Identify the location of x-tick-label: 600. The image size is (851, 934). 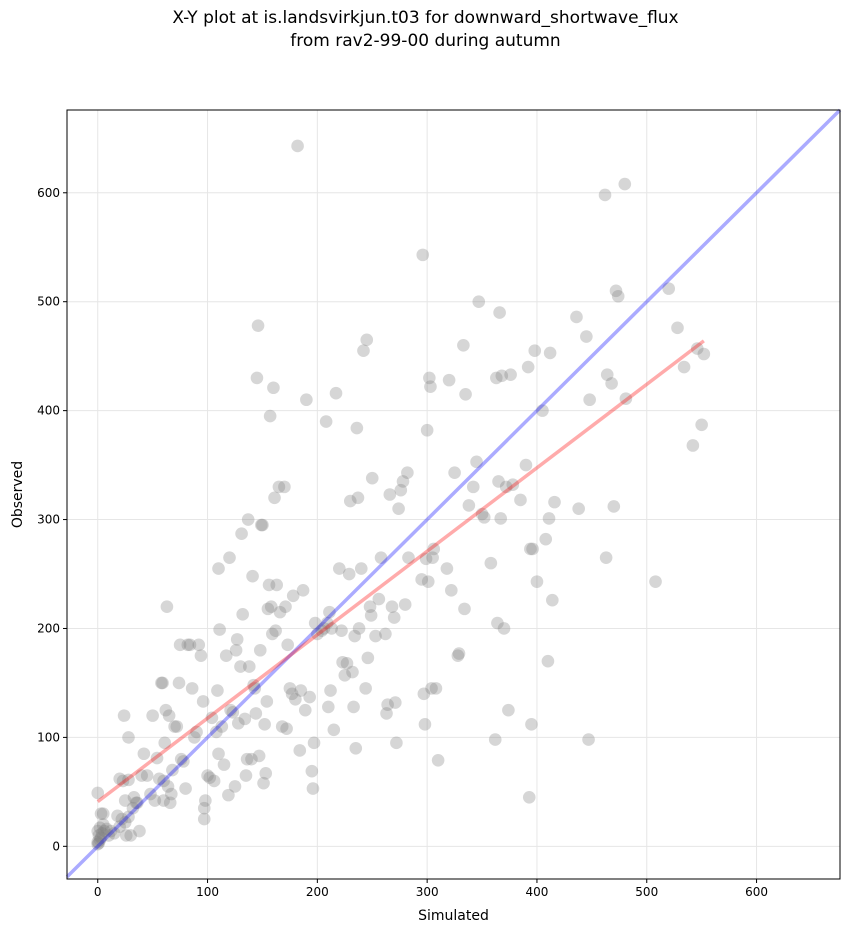
(756, 892).